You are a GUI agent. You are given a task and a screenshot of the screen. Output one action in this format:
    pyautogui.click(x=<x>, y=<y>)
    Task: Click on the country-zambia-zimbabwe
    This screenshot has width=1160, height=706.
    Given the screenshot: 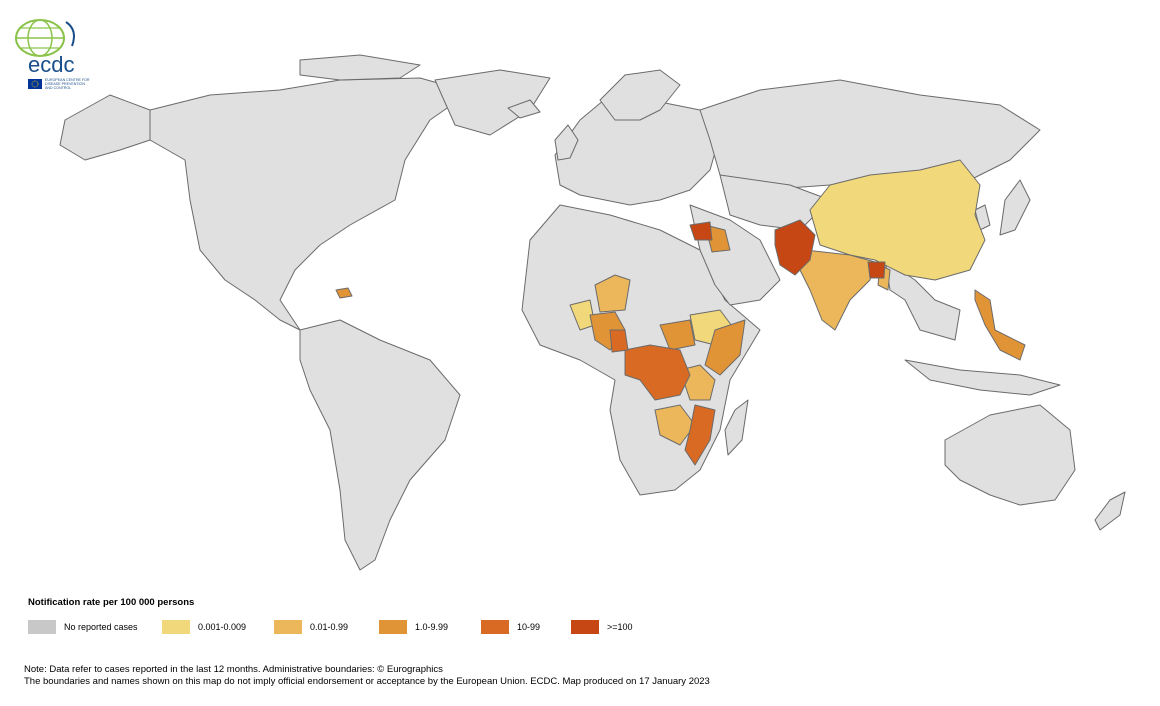 What is the action you would take?
    pyautogui.click(x=675, y=425)
    